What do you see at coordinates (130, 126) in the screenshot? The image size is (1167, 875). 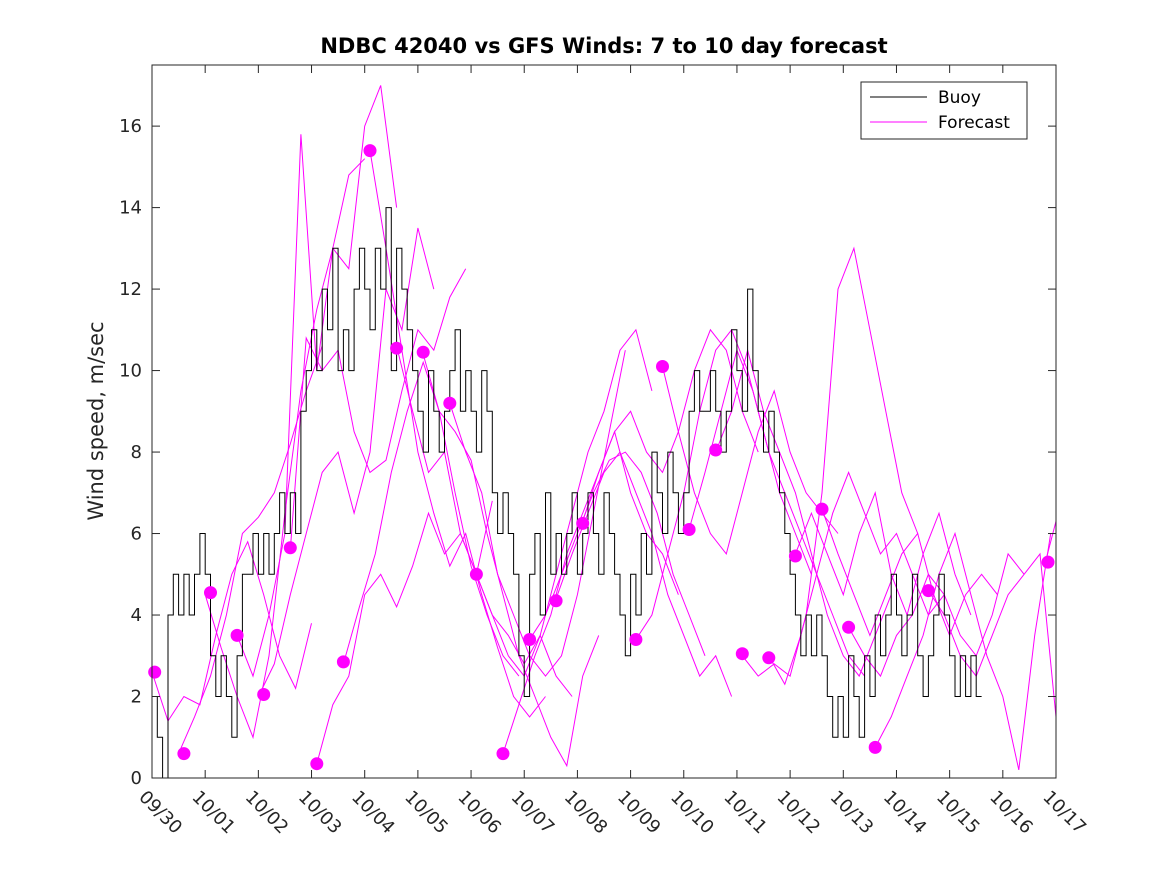 I see `y-tick-label: 16` at bounding box center [130, 126].